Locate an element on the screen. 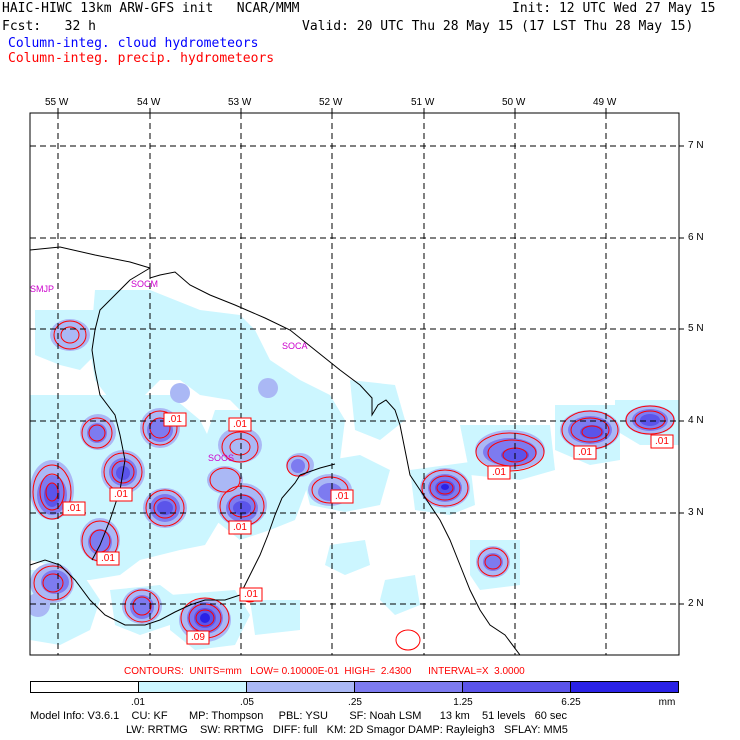 This screenshot has width=740, height=740. lat-label-6n: 6 N is located at coordinates (696, 237).